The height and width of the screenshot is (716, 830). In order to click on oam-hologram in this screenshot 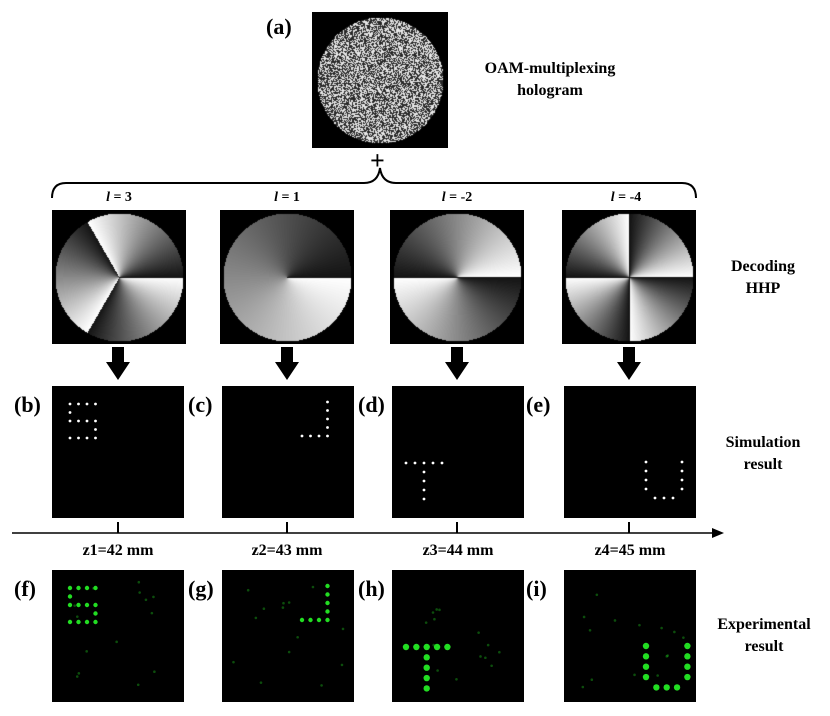, I will do `click(380, 80)`.